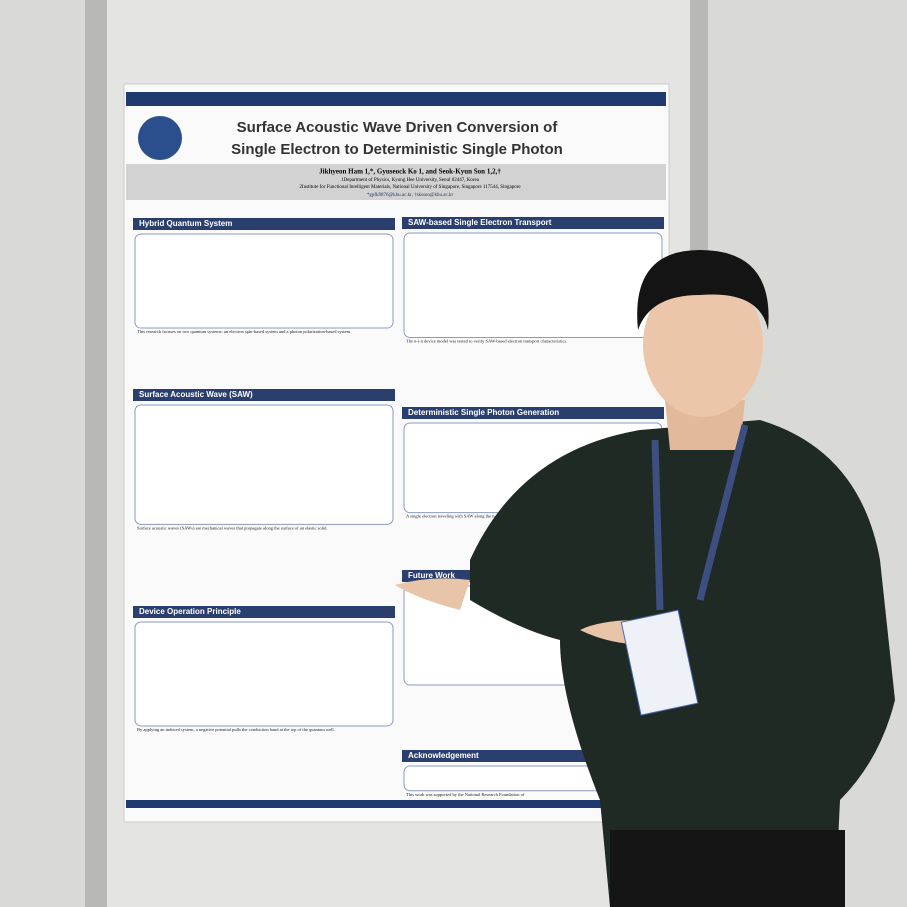  What do you see at coordinates (443, 755) in the screenshot?
I see `section-heading: Acknowledgement` at bounding box center [443, 755].